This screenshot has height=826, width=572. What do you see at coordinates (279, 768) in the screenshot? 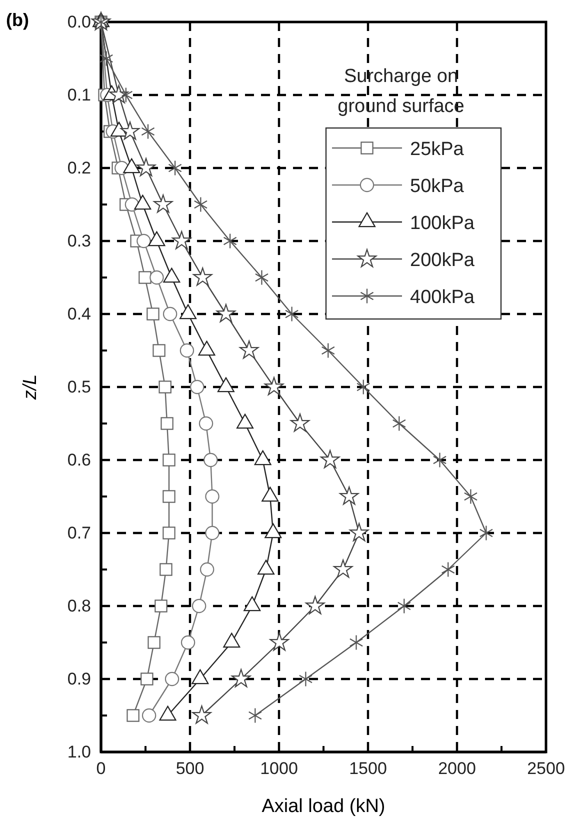
I see `x-tick-label: 1000` at bounding box center [279, 768].